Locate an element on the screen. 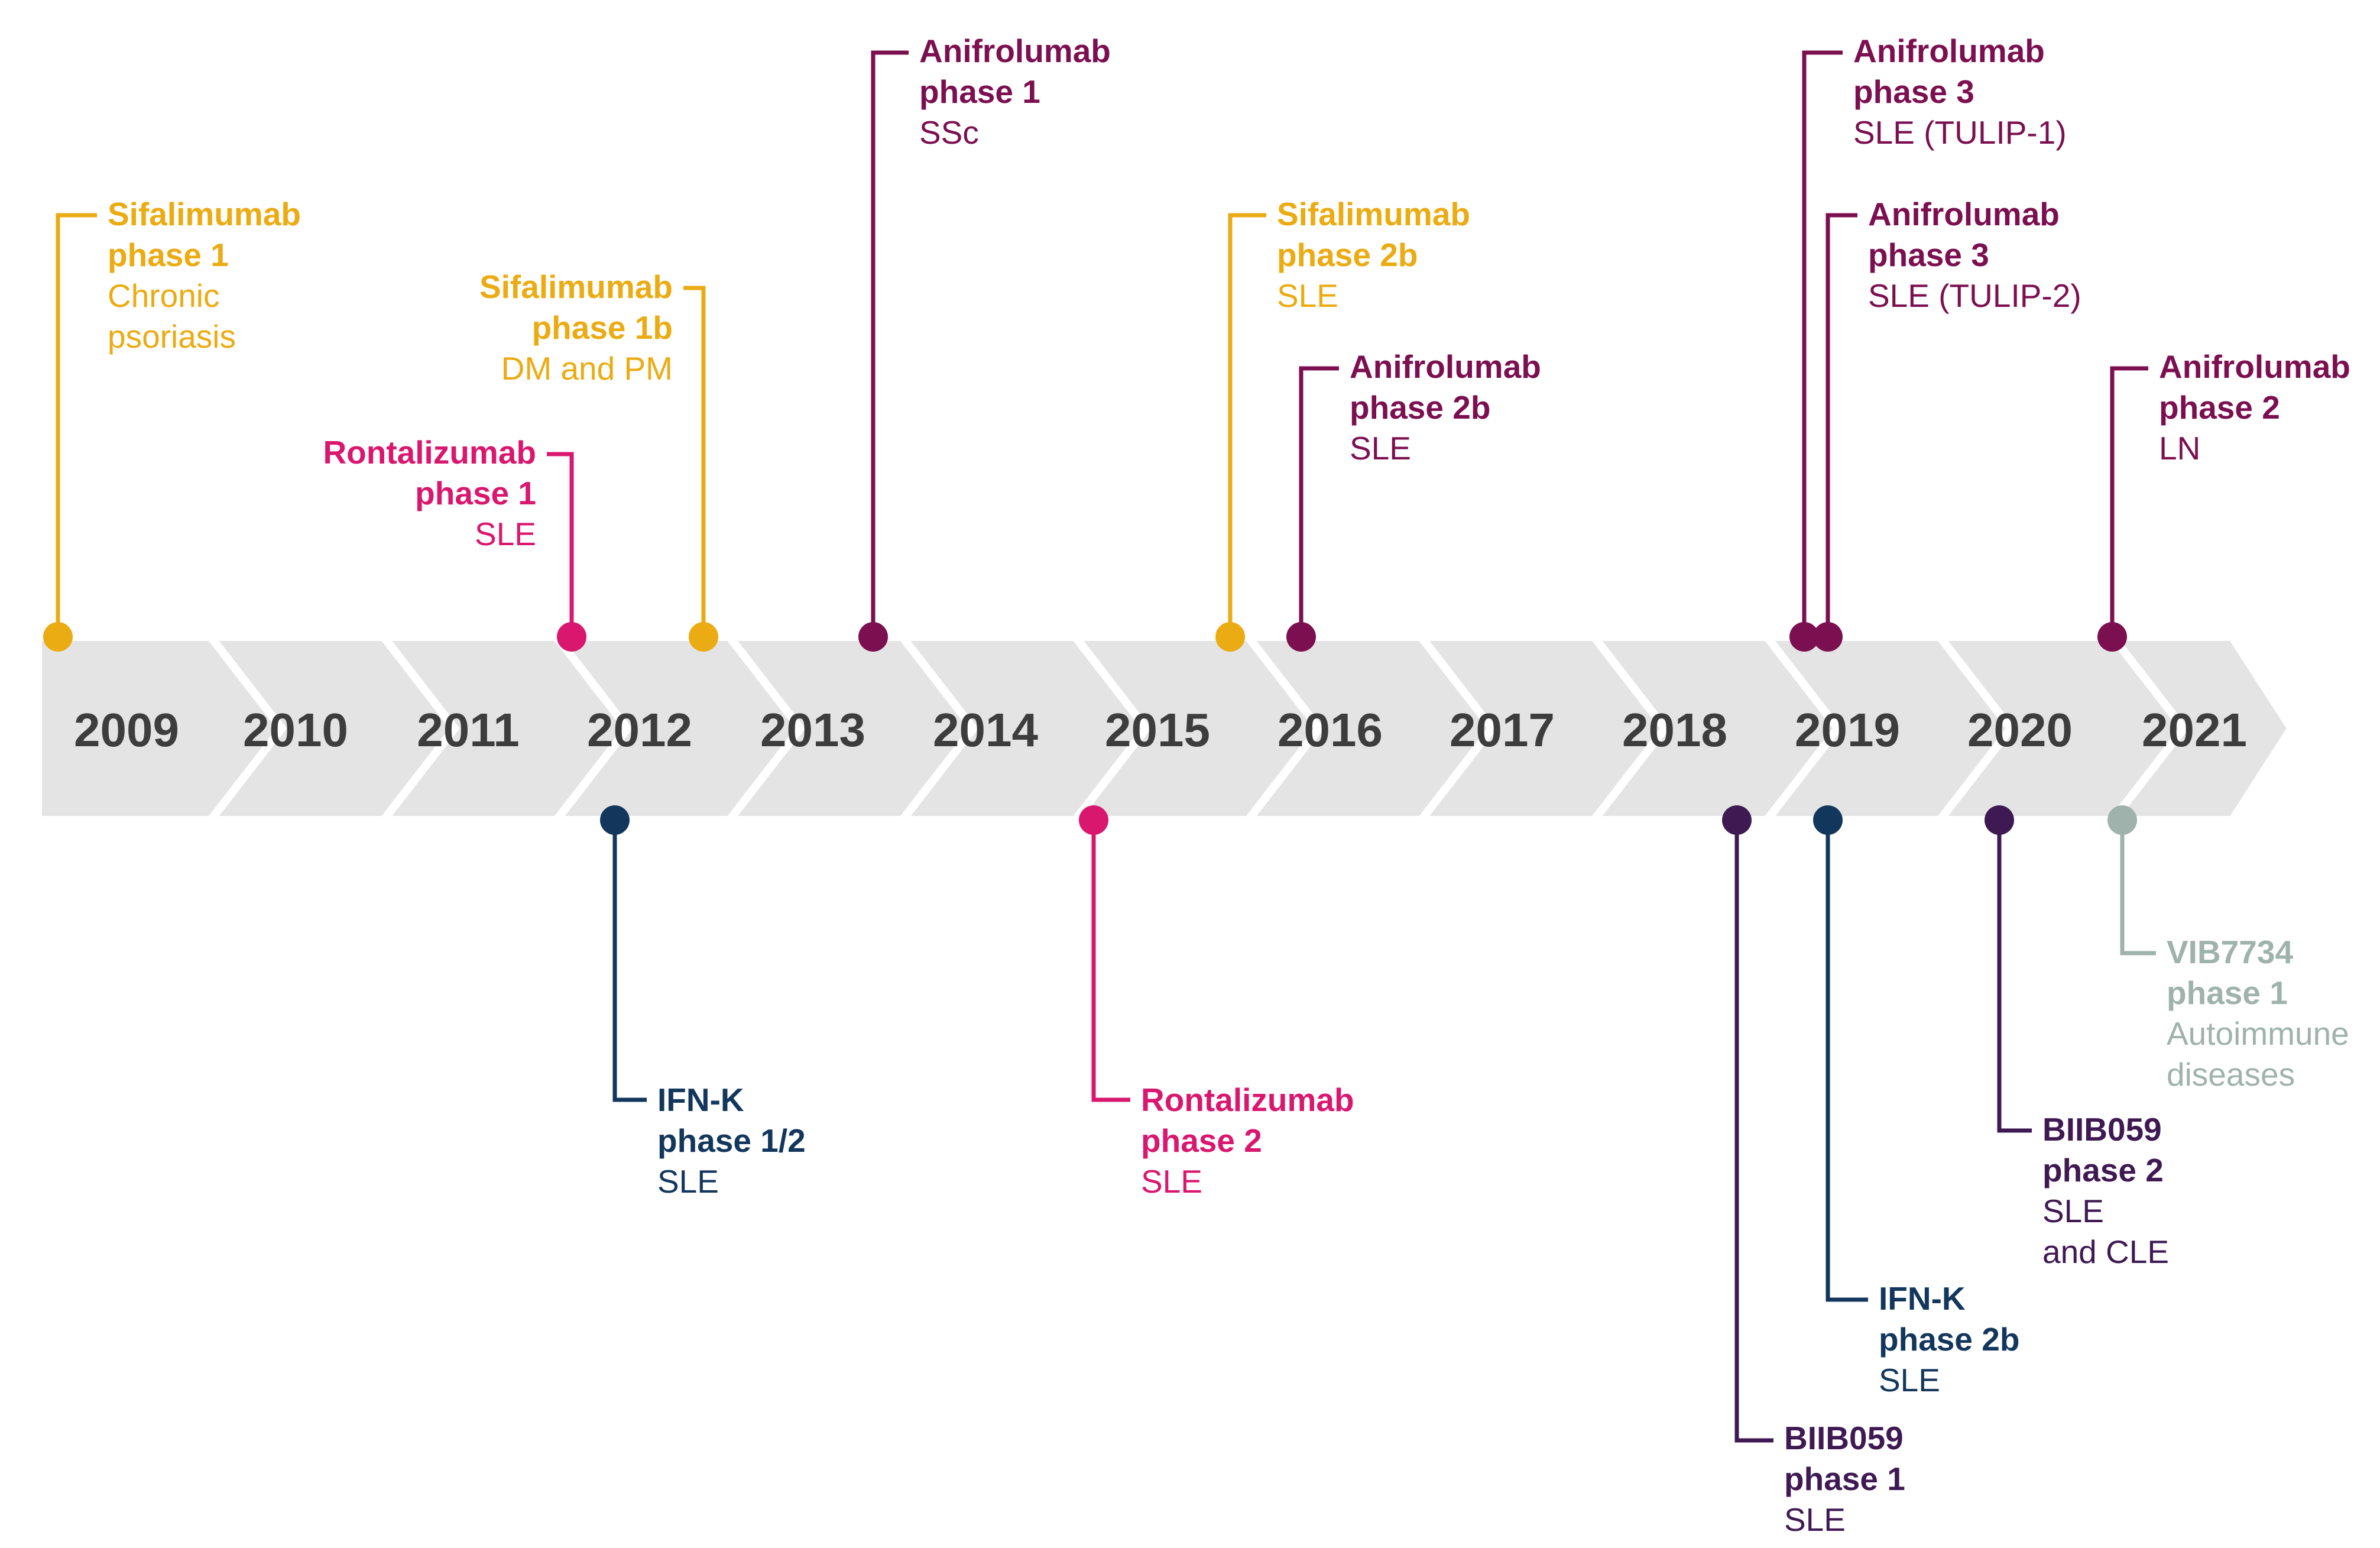  trial-phase: phase 1b is located at coordinates (602, 327).